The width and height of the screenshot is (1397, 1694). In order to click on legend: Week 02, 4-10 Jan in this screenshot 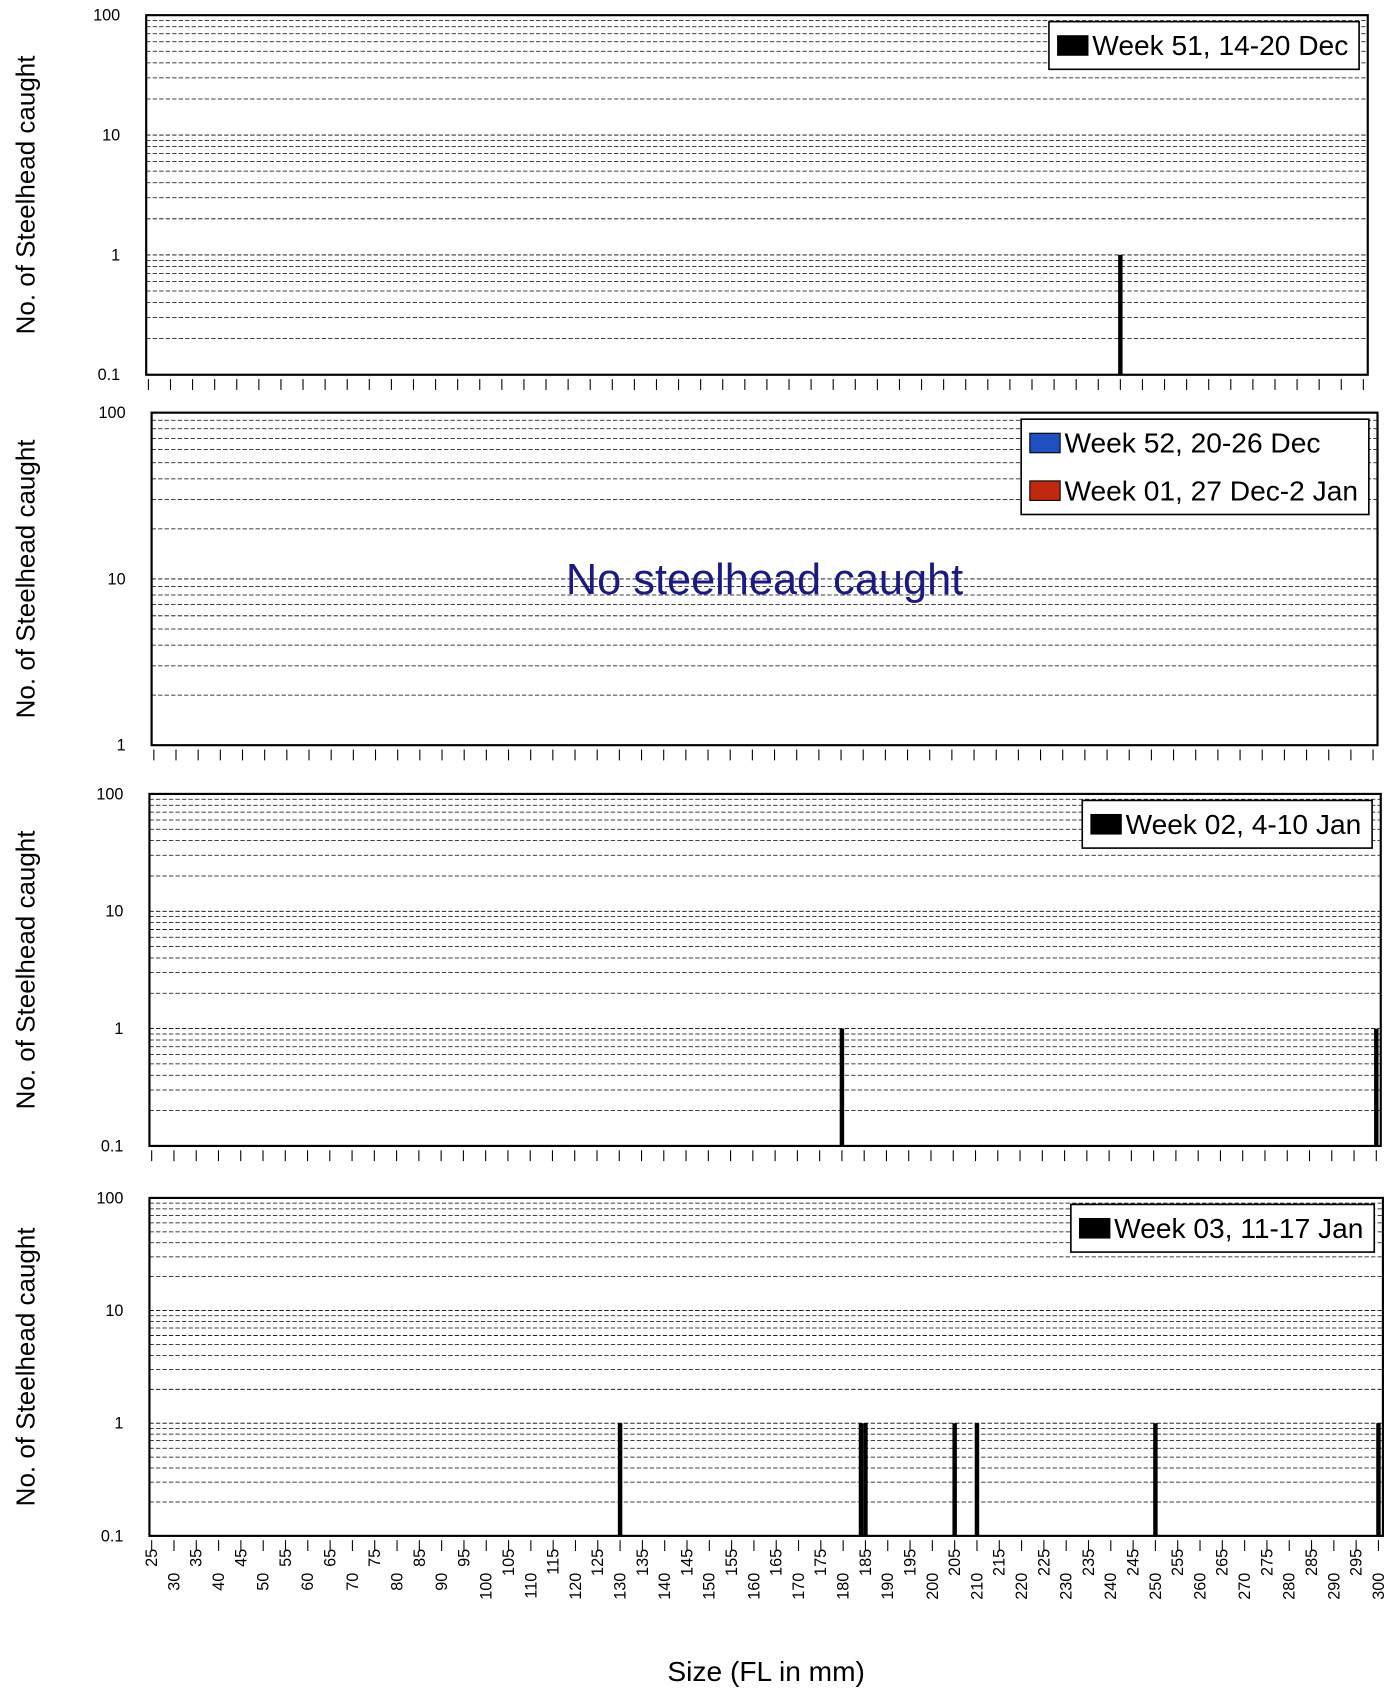, I will do `click(1227, 824)`.